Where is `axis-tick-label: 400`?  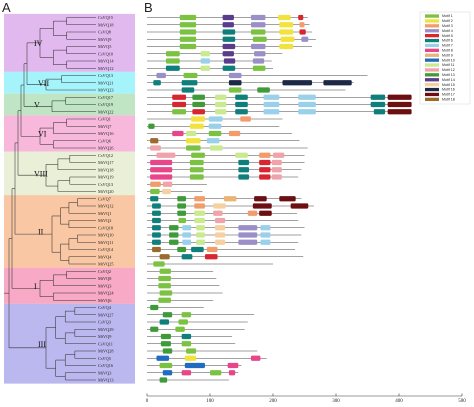
axis-tick-label: 400 is located at coordinates (399, 401).